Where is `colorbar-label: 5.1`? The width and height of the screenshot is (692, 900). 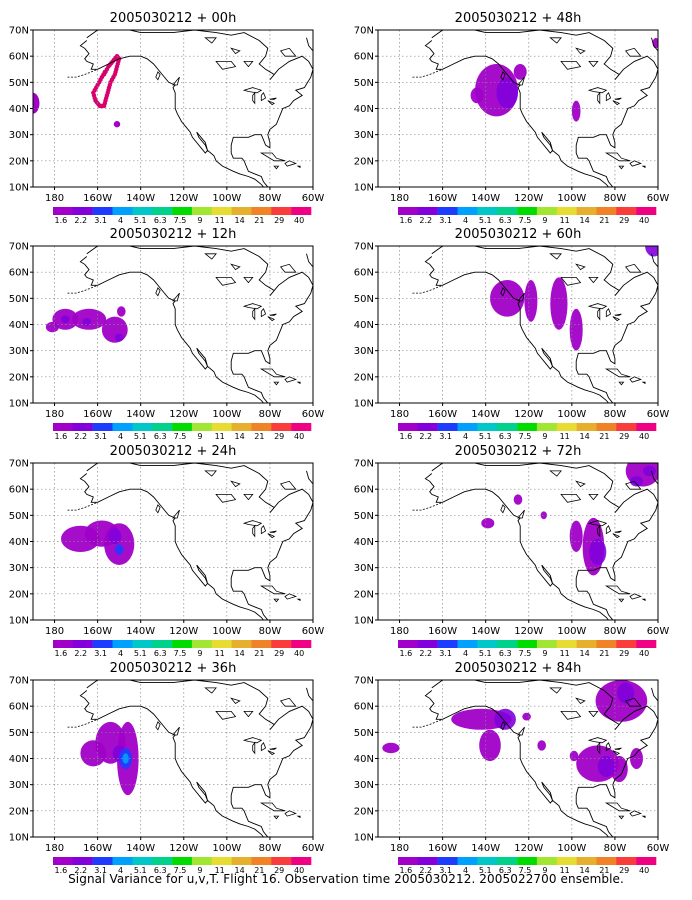
colorbar-label: 5.1 is located at coordinates (140, 220).